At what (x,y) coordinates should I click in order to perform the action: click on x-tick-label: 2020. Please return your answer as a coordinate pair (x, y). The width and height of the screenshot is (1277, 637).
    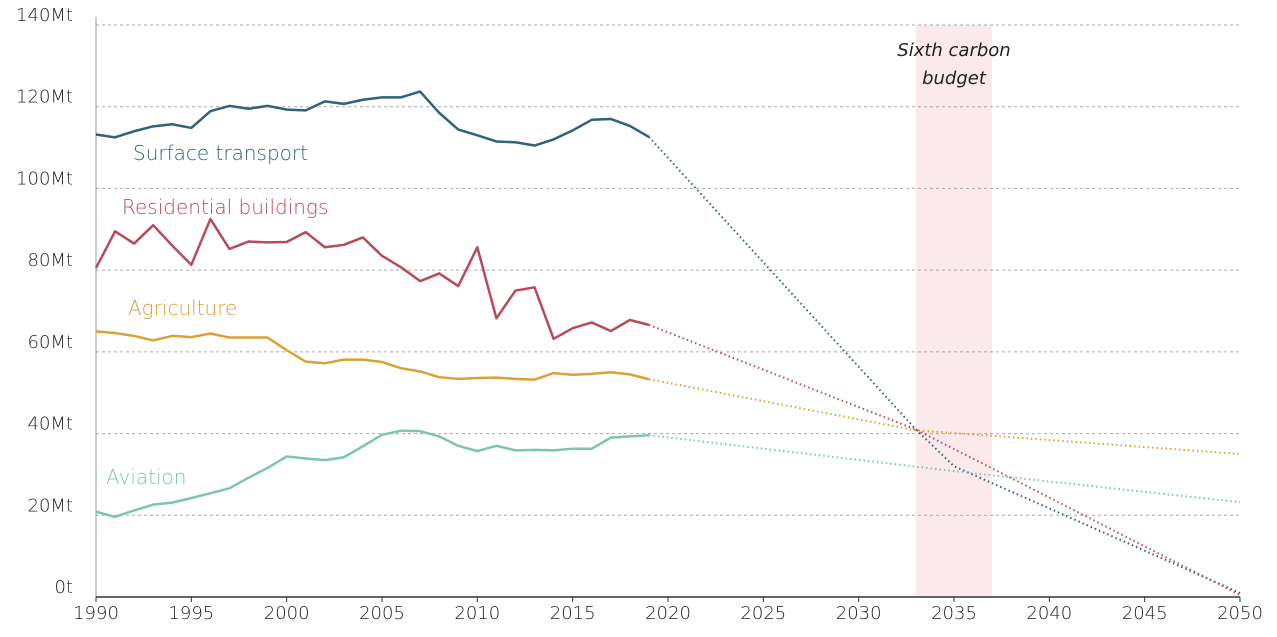
    Looking at the image, I should click on (668, 613).